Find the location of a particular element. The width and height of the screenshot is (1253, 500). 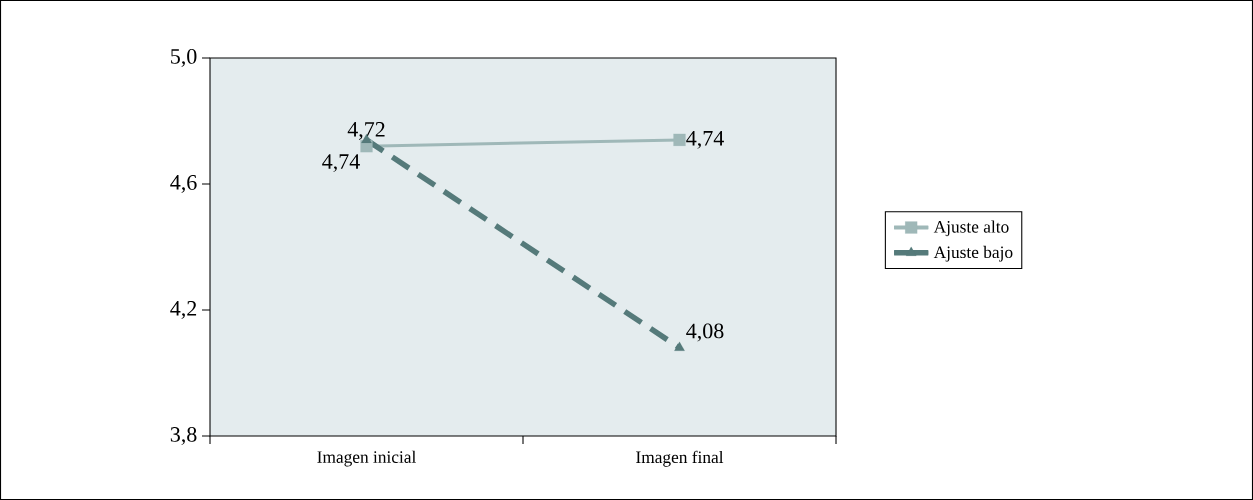

legend-label: Ajuste bajo is located at coordinates (973, 253).